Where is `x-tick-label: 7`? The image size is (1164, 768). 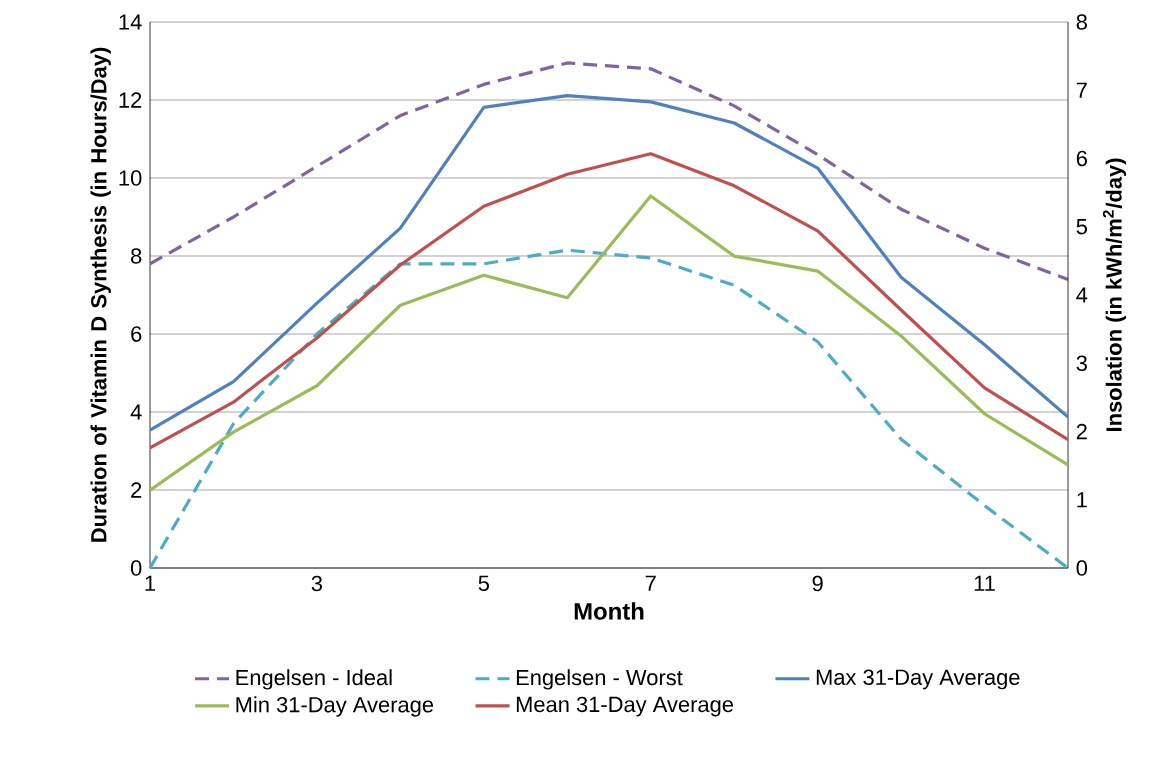 x-tick-label: 7 is located at coordinates (650, 583).